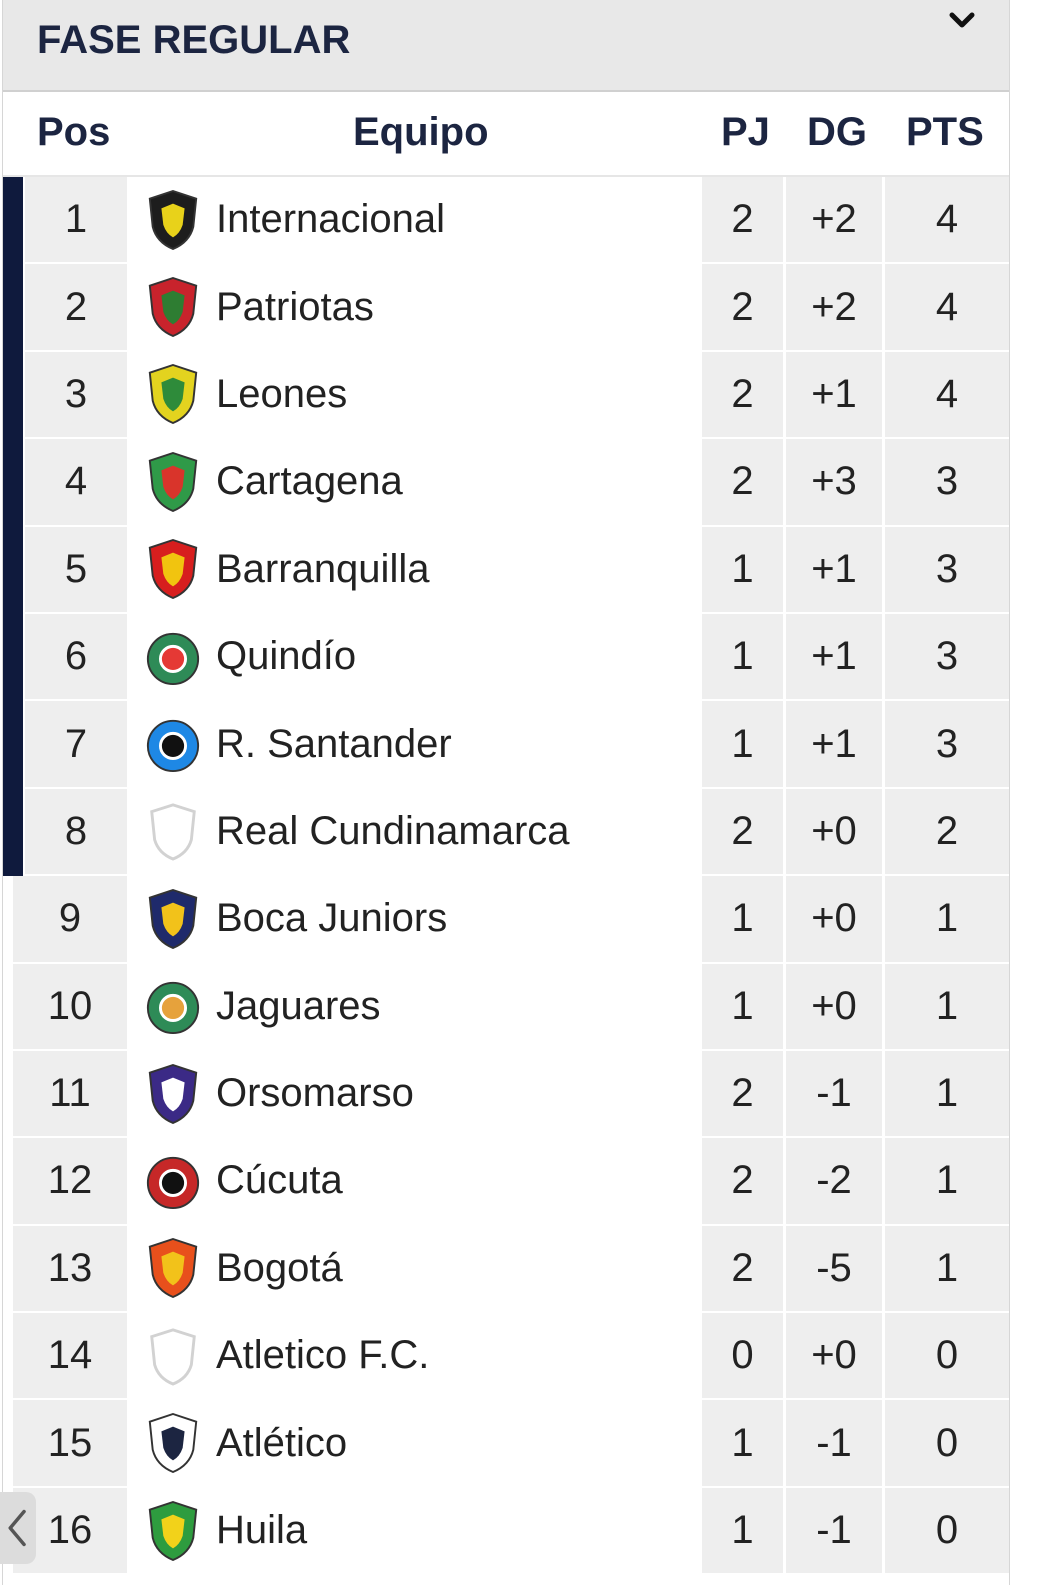 This screenshot has height=1585, width=1049. I want to click on position-cell: 6, so click(76, 656).